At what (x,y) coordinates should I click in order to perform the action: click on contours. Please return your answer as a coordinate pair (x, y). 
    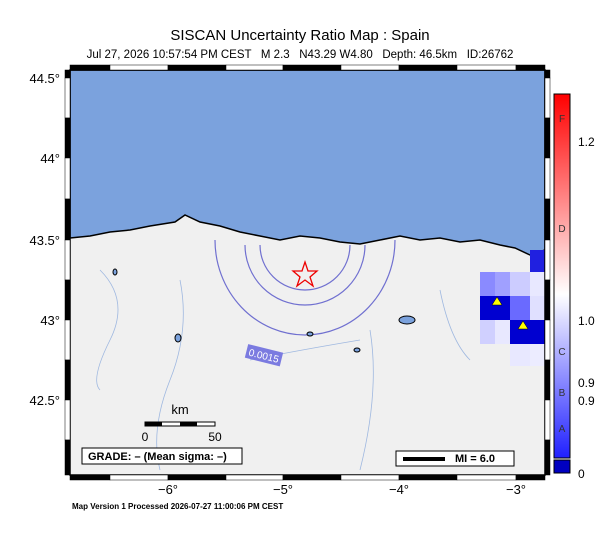
    Looking at the image, I should click on (305, 287).